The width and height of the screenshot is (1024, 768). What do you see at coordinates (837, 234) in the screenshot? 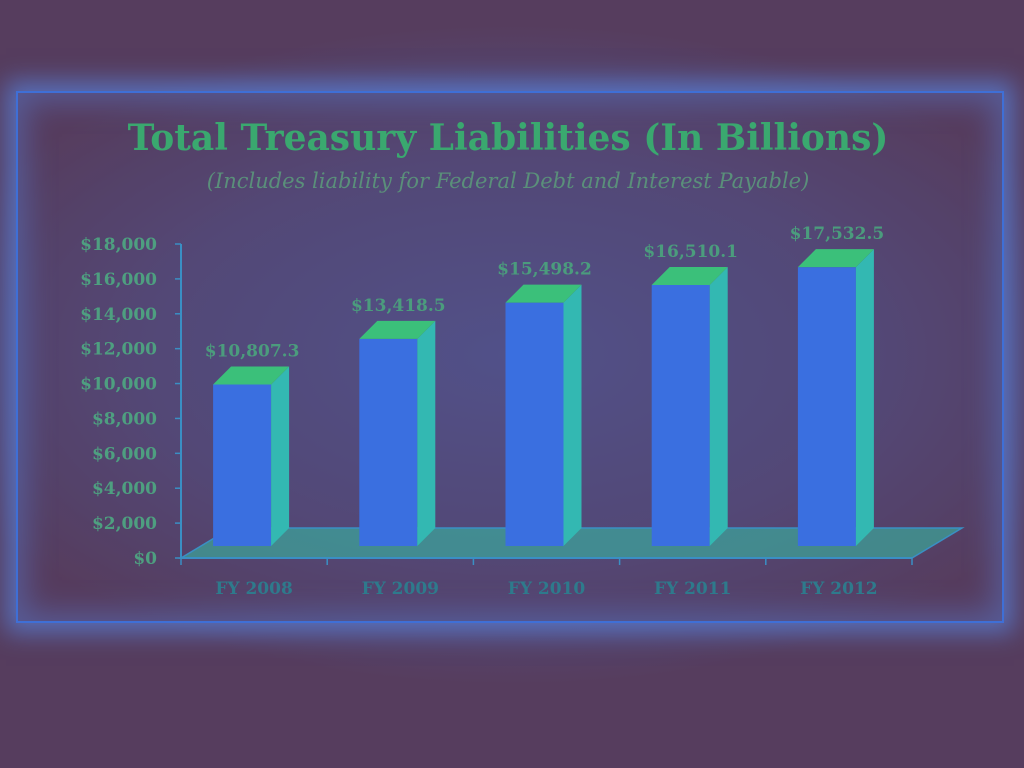
I see `bar-value-label: $17,532.5` at bounding box center [837, 234].